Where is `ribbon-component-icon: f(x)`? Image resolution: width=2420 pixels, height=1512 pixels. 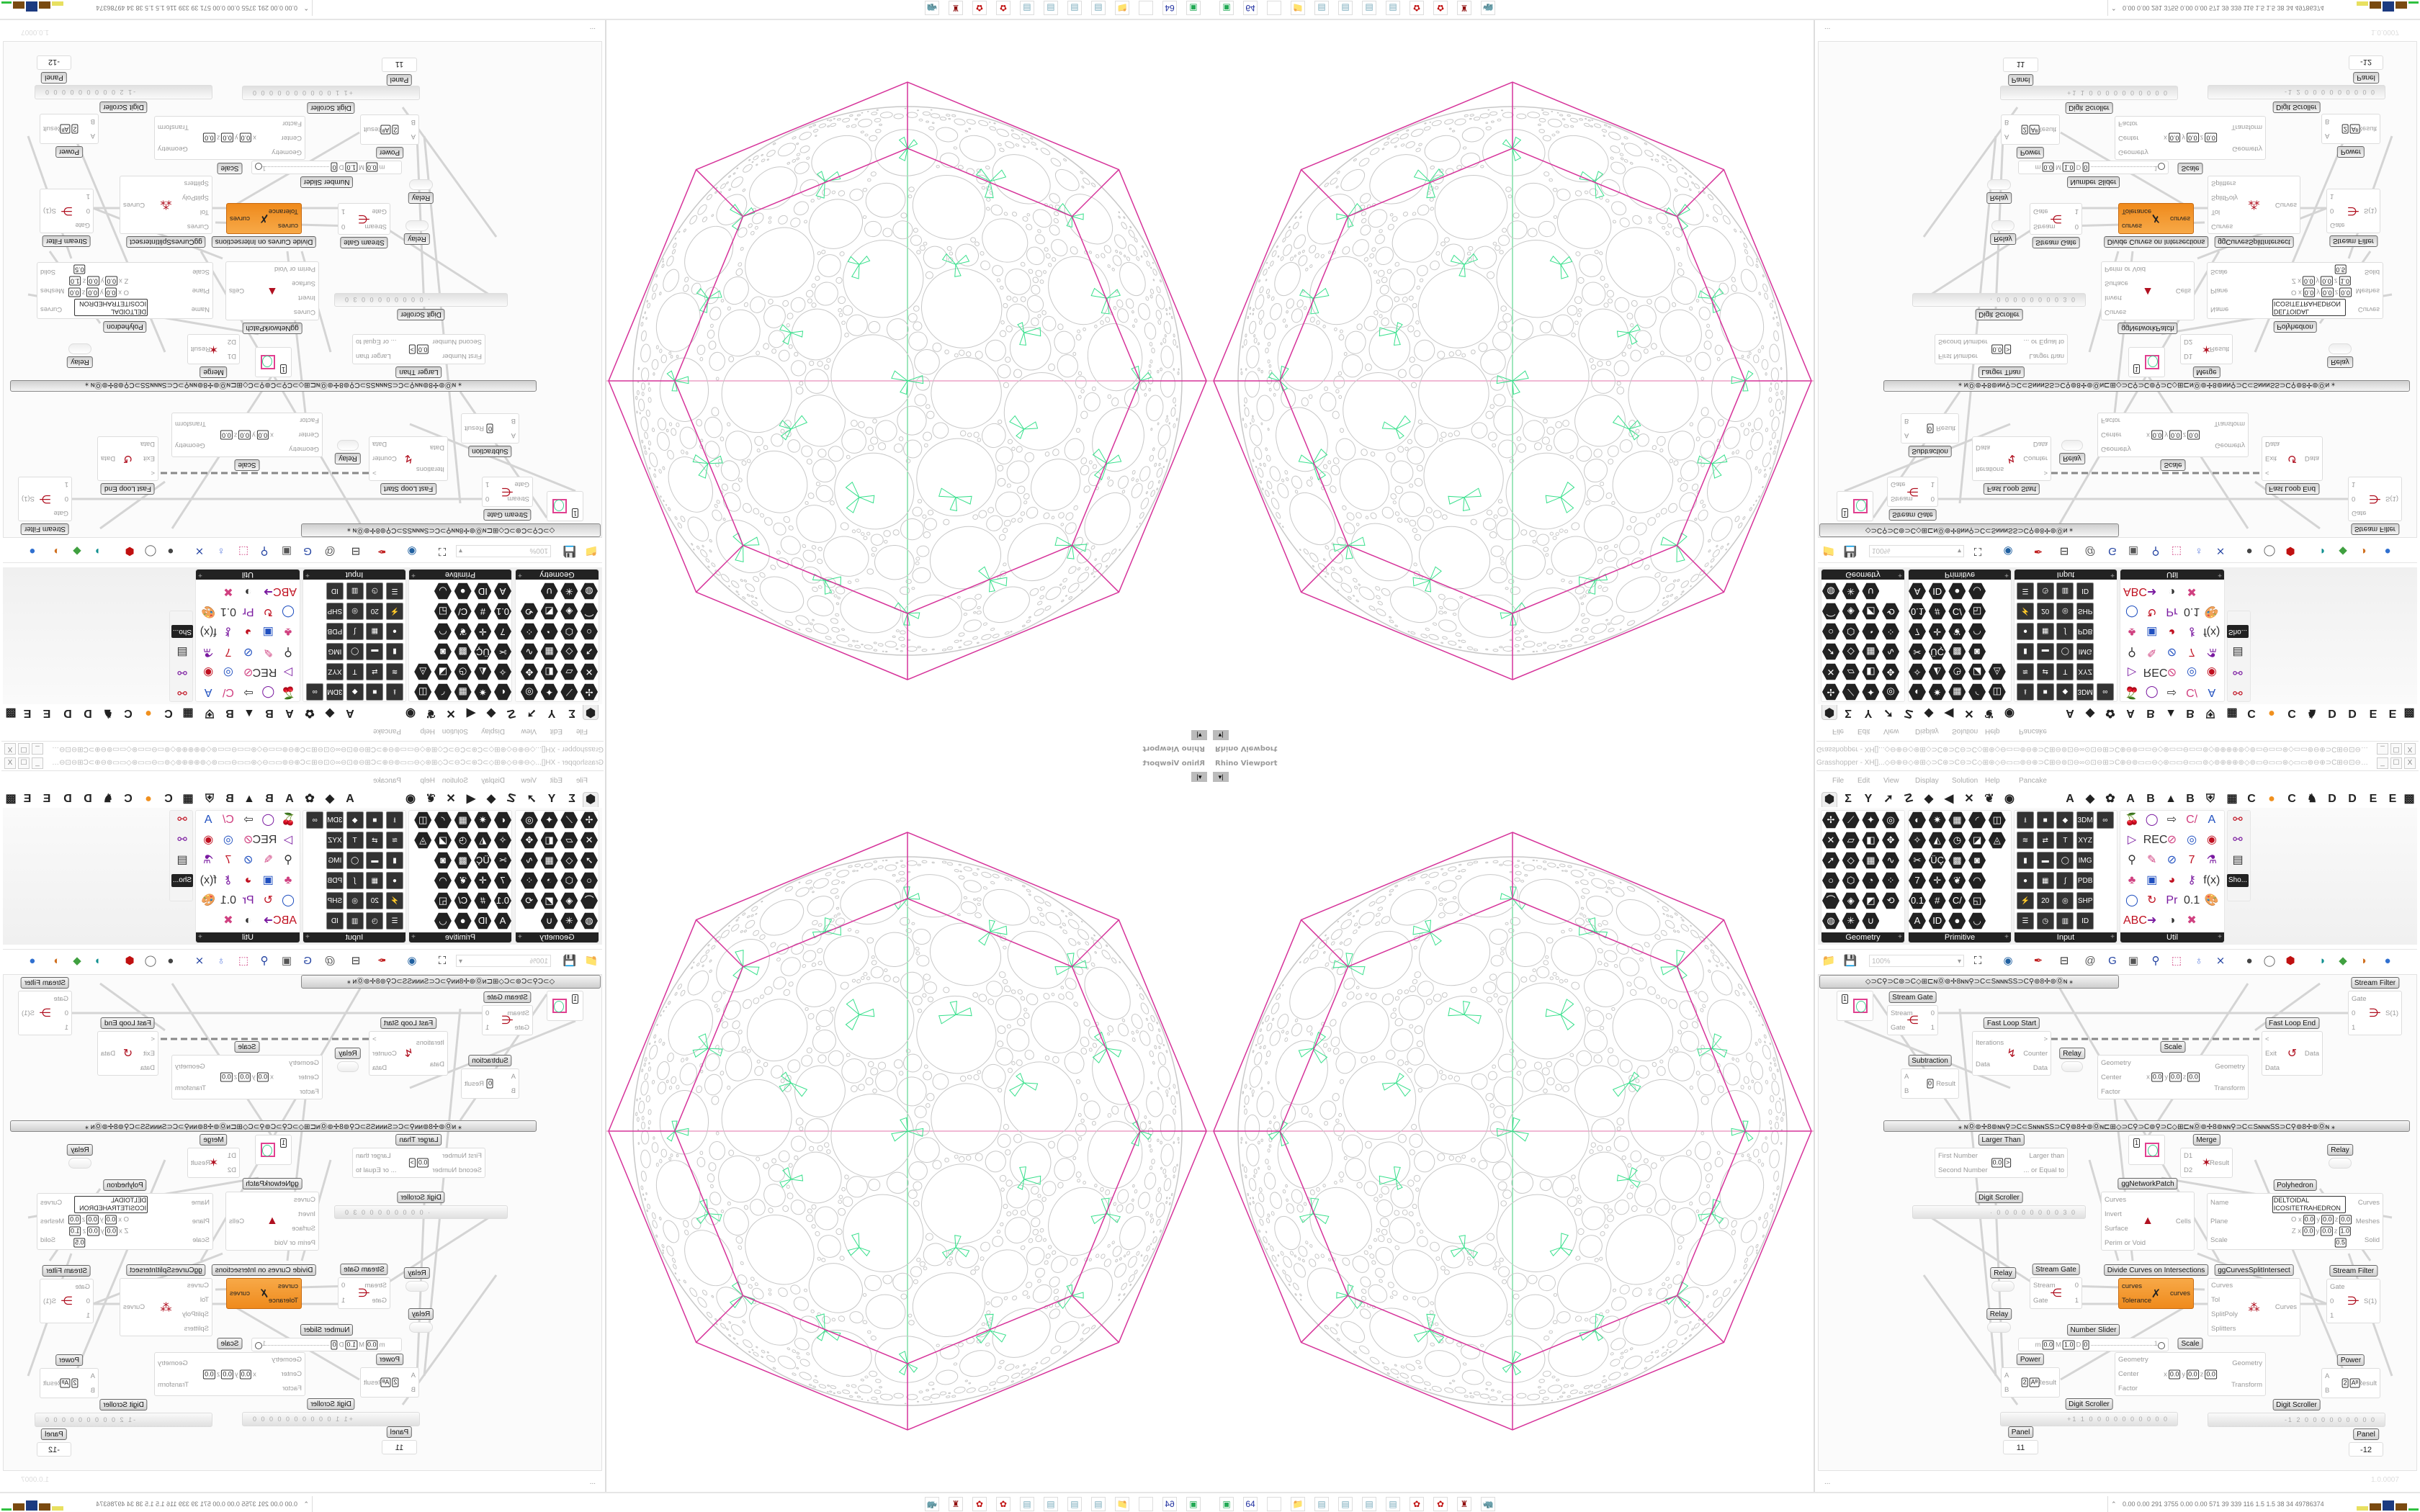
ribbon-component-icon: f(x) is located at coordinates (2211, 632).